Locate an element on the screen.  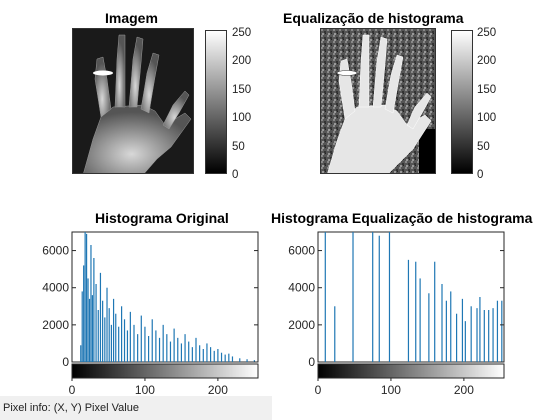
hist-equalized-title: Histograma Equalização de histograma is located at coordinates (402, 218).